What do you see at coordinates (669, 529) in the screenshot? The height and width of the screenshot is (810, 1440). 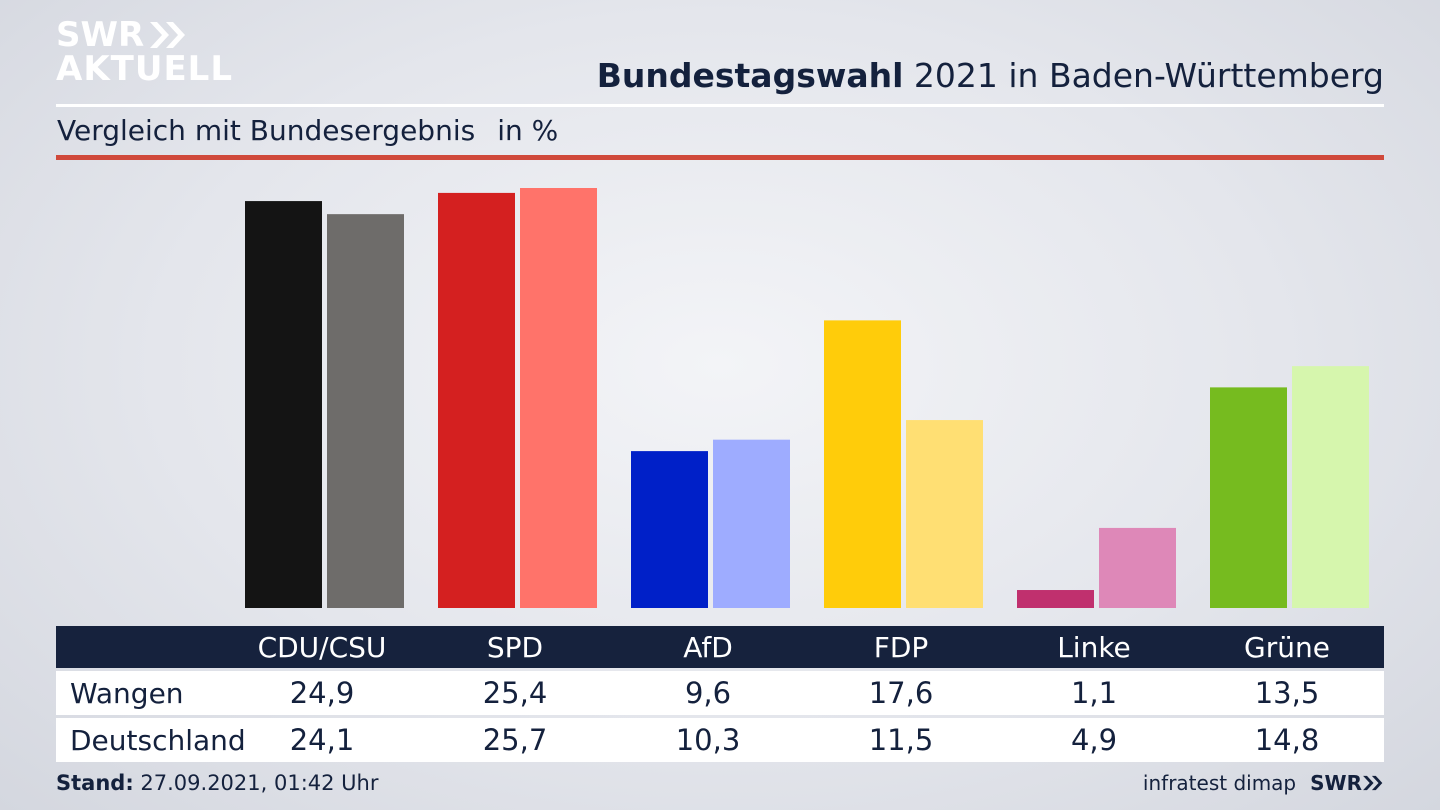 I see `bar-afd-wangen` at bounding box center [669, 529].